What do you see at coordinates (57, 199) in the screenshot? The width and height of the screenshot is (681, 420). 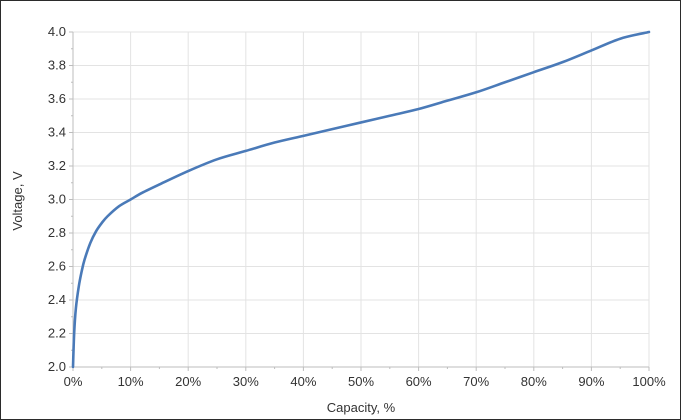 I see `y-tick-label: 3.0` at bounding box center [57, 199].